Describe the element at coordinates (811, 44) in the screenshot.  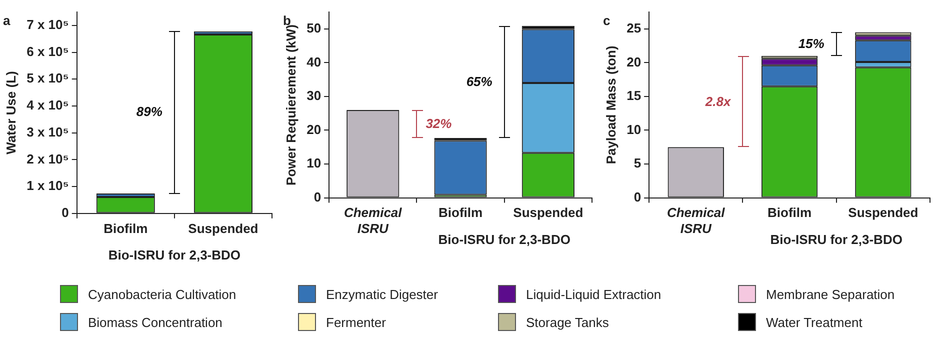
I see `annotation: 15%` at that location.